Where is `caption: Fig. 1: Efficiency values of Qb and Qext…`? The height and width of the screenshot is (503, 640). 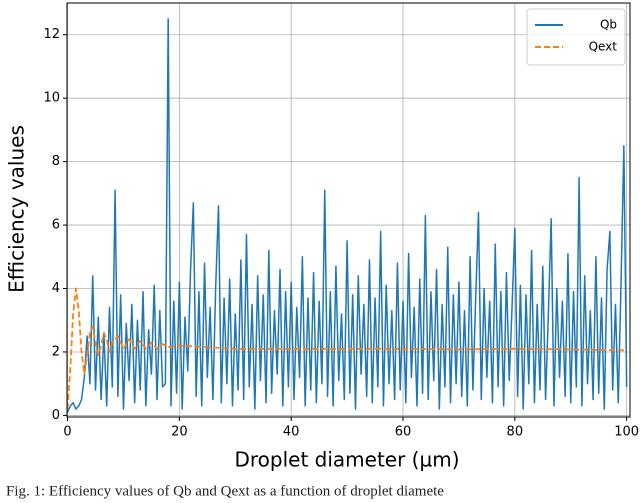 caption: Fig. 1: Efficiency values of Qb and Qext… is located at coordinates (225, 491).